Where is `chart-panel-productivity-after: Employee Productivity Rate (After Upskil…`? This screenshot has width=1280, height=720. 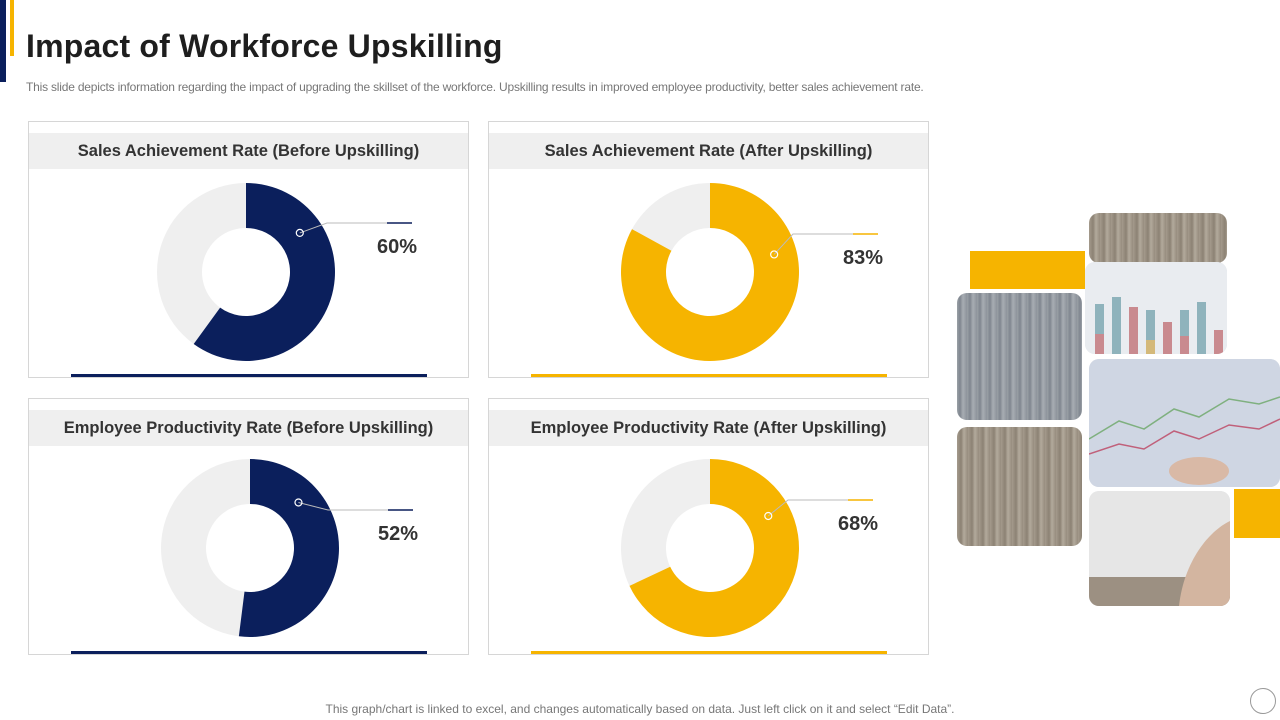 chart-panel-productivity-after: Employee Productivity Rate (After Upskil… is located at coordinates (708, 526).